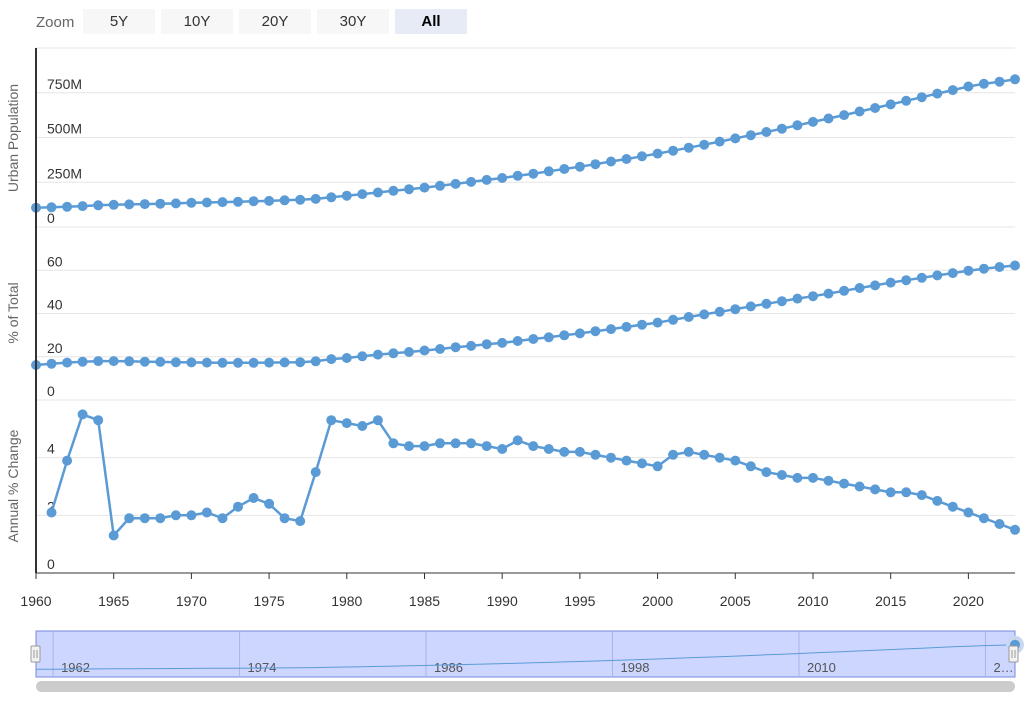 This screenshot has width=1029, height=701. What do you see at coordinates (353, 21) in the screenshot?
I see `zoom-30y-button: 30Y` at bounding box center [353, 21].